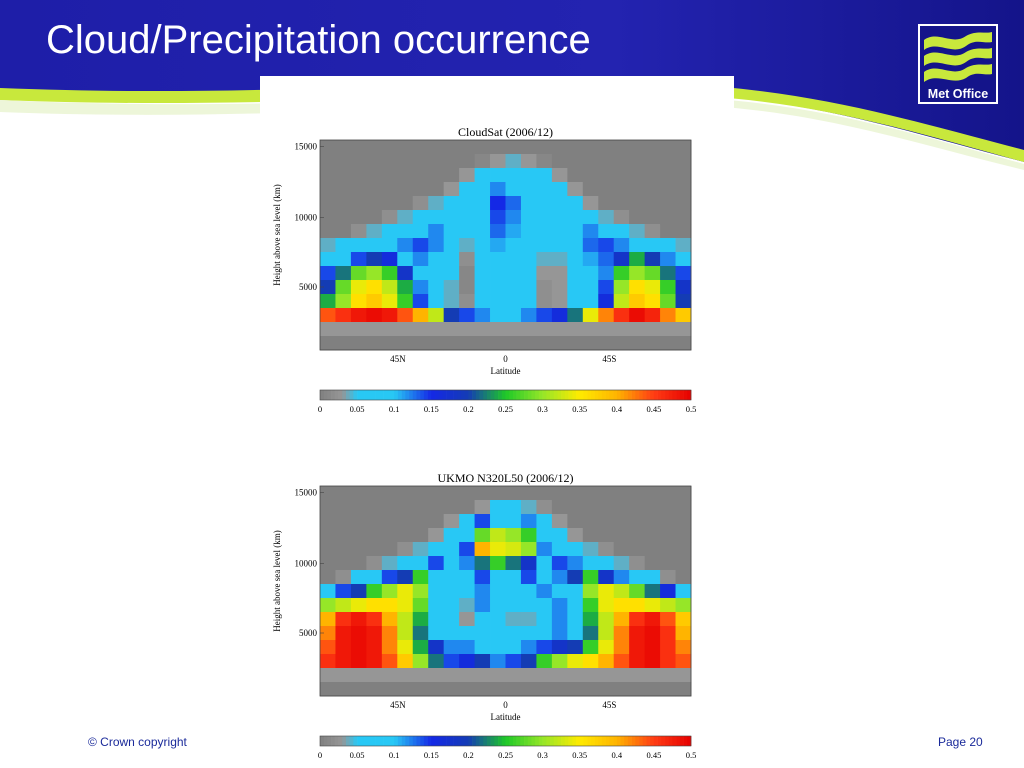 Image resolution: width=1024 pixels, height=768 pixels. Describe the element at coordinates (616, 409) in the screenshot. I see `colorbar-tick-label: 0.4` at that location.